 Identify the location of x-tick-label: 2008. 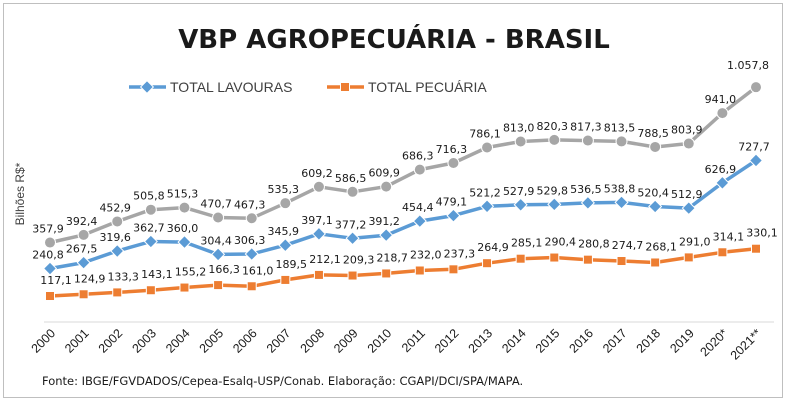
(313, 341).